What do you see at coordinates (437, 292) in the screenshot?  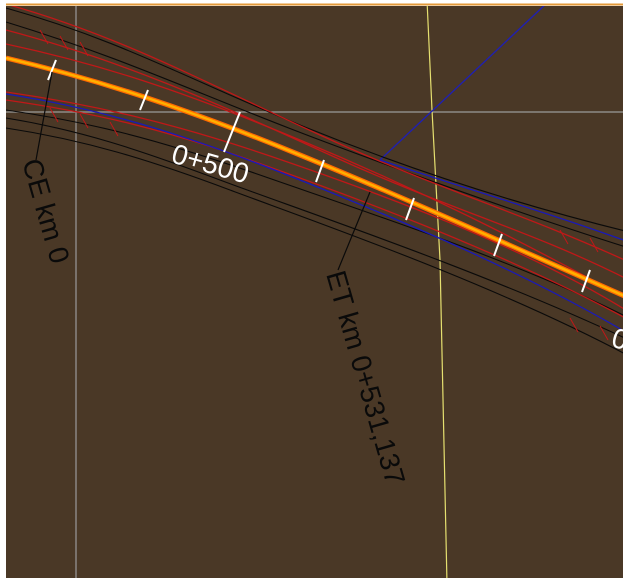 I see `yellow-reference-line` at bounding box center [437, 292].